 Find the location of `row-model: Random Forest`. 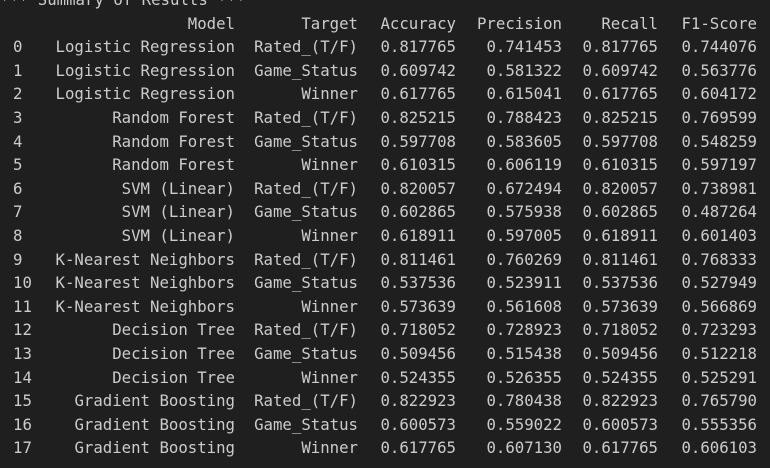

row-model: Random Forest is located at coordinates (173, 117).